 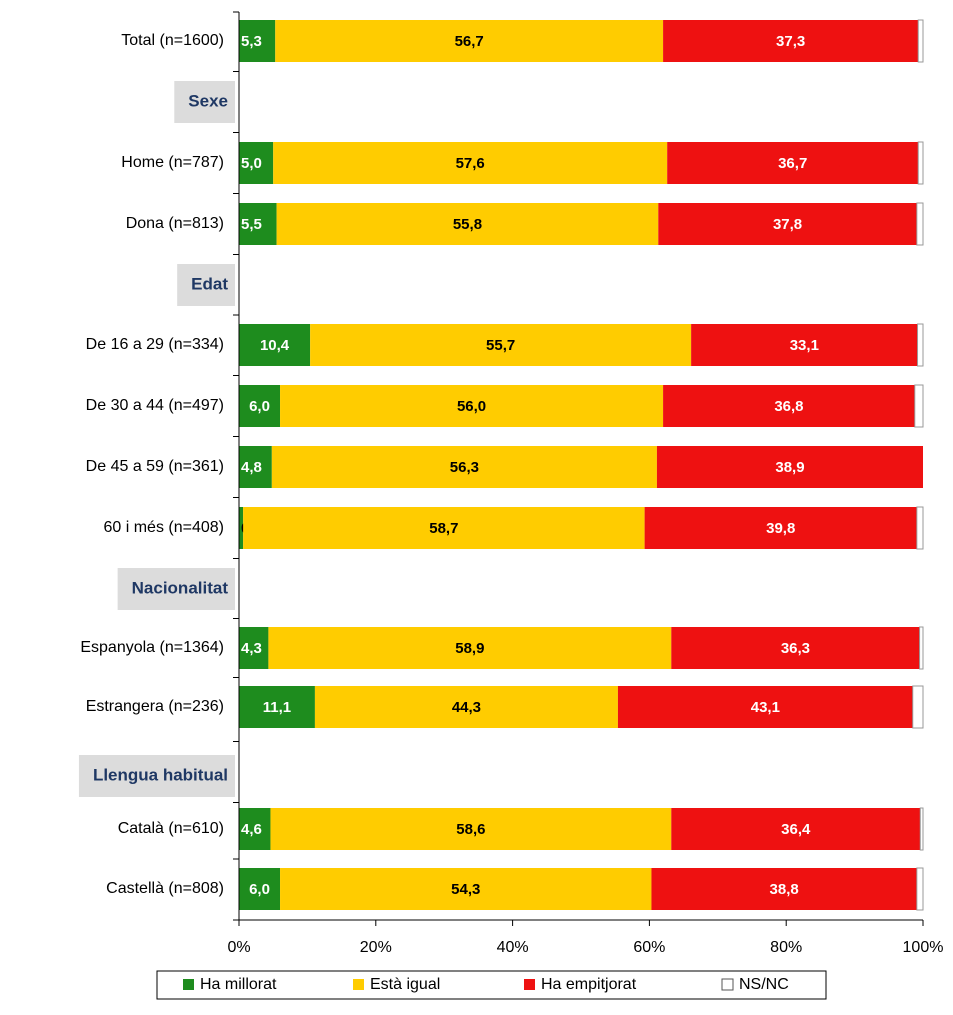 I want to click on data-label: 4,3, so click(x=251, y=648).